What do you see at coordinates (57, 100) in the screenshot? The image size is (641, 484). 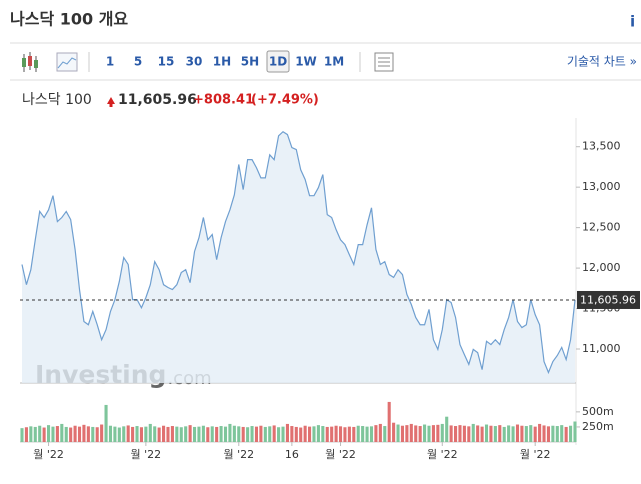 I see `quote-name: 나스닥 100` at bounding box center [57, 100].